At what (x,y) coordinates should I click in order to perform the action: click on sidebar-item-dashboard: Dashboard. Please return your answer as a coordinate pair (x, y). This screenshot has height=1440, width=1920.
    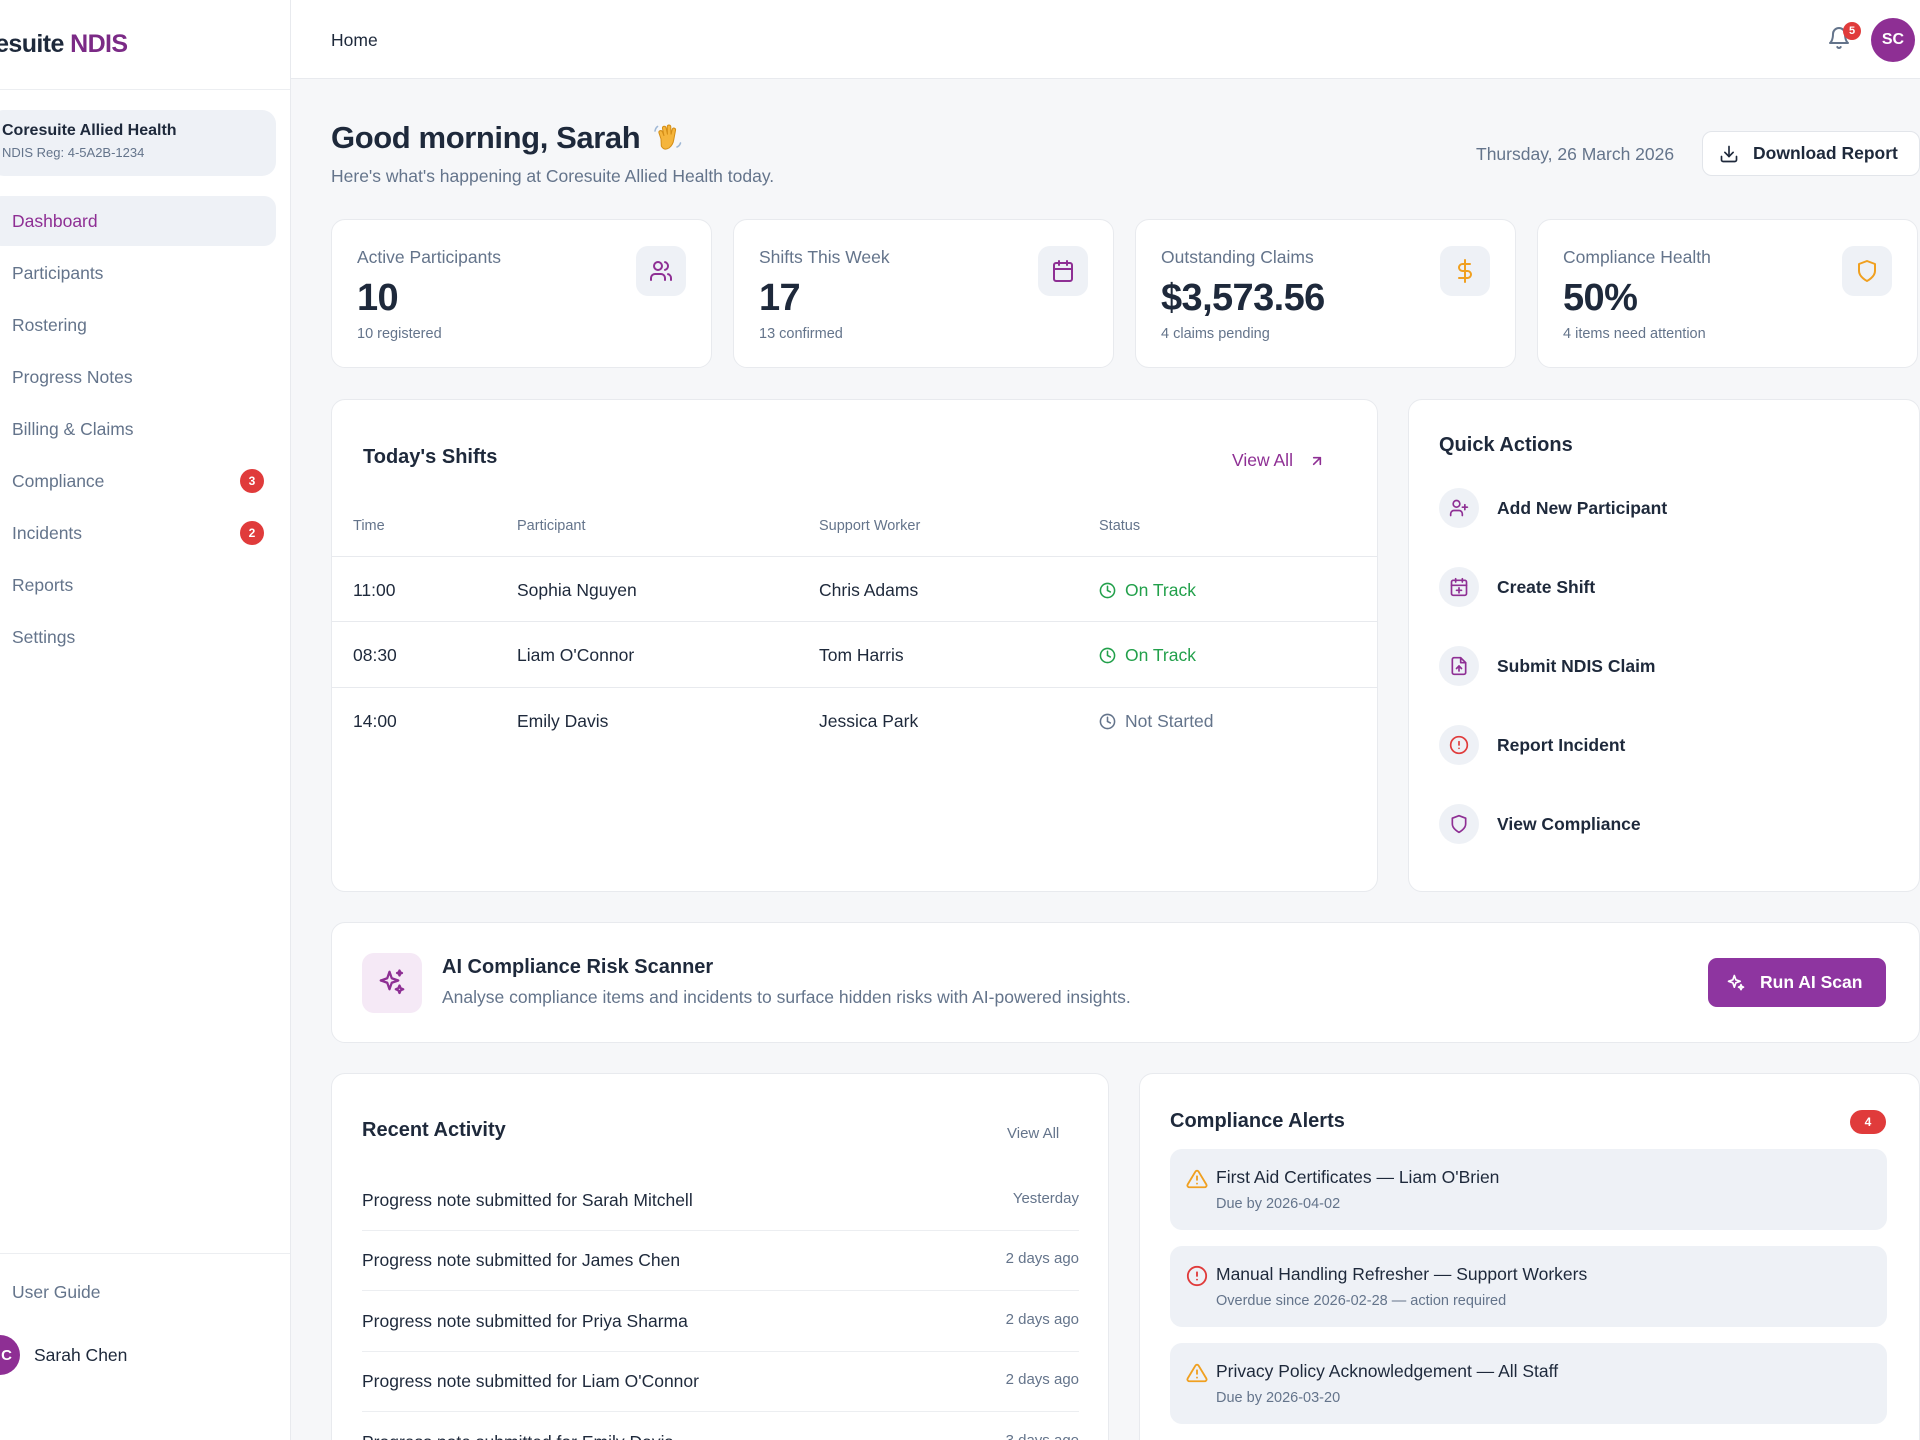
    Looking at the image, I should click on (138, 221).